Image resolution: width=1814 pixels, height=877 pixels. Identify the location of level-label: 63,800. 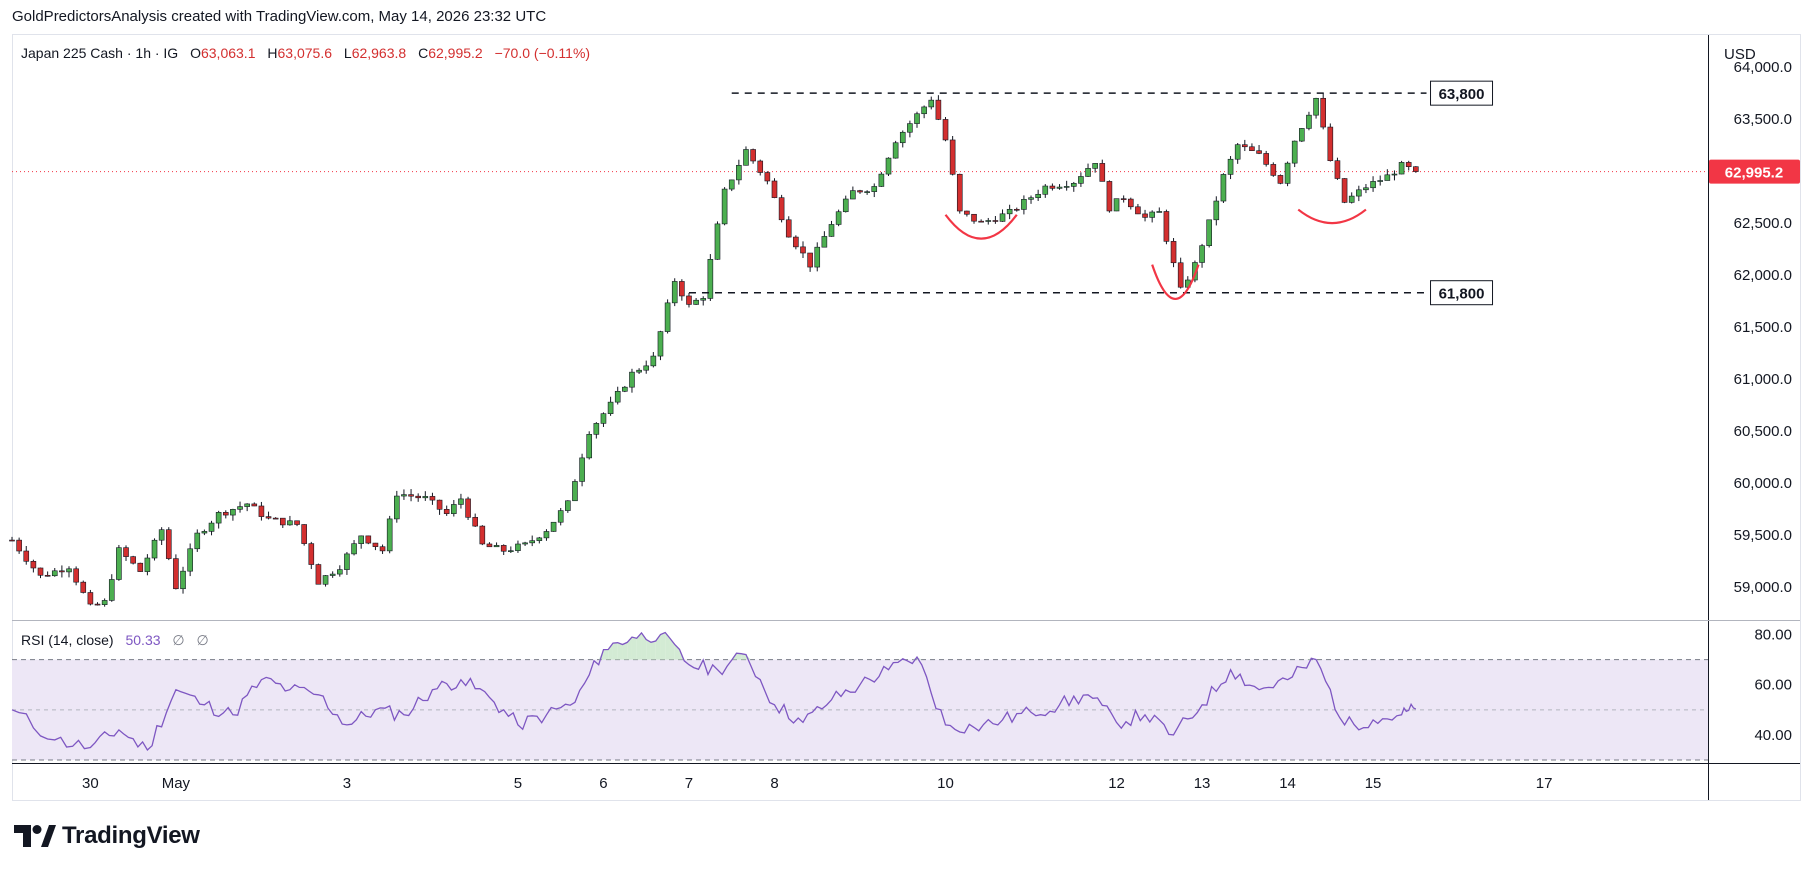
(1462, 94).